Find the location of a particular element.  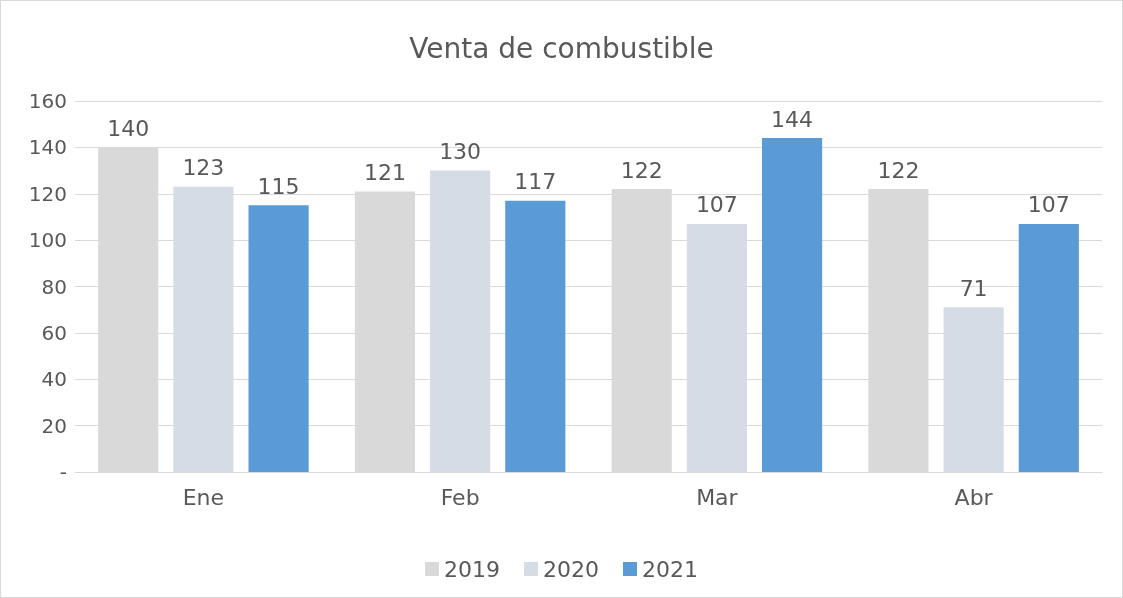

y-tick-label: 20 is located at coordinates (54, 425).